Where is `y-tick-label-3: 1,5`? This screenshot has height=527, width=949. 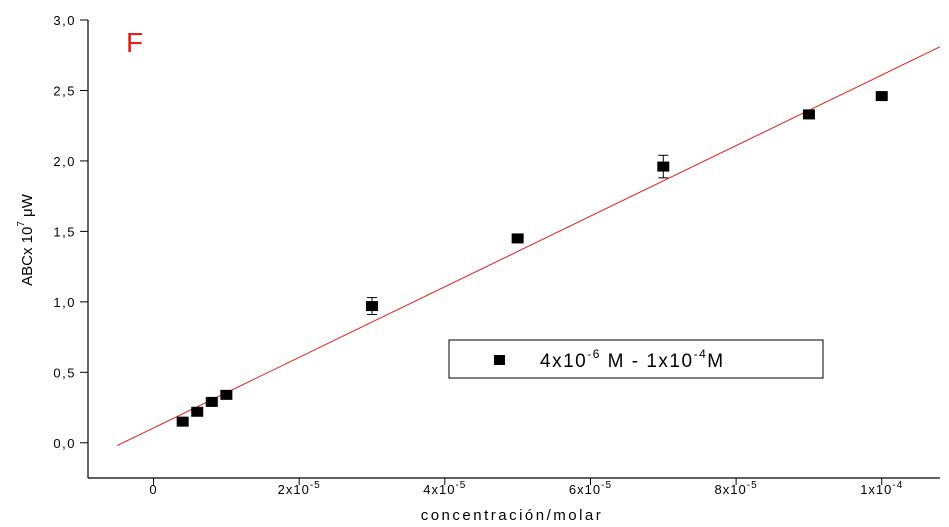
y-tick-label-3: 1,5 is located at coordinates (64, 231).